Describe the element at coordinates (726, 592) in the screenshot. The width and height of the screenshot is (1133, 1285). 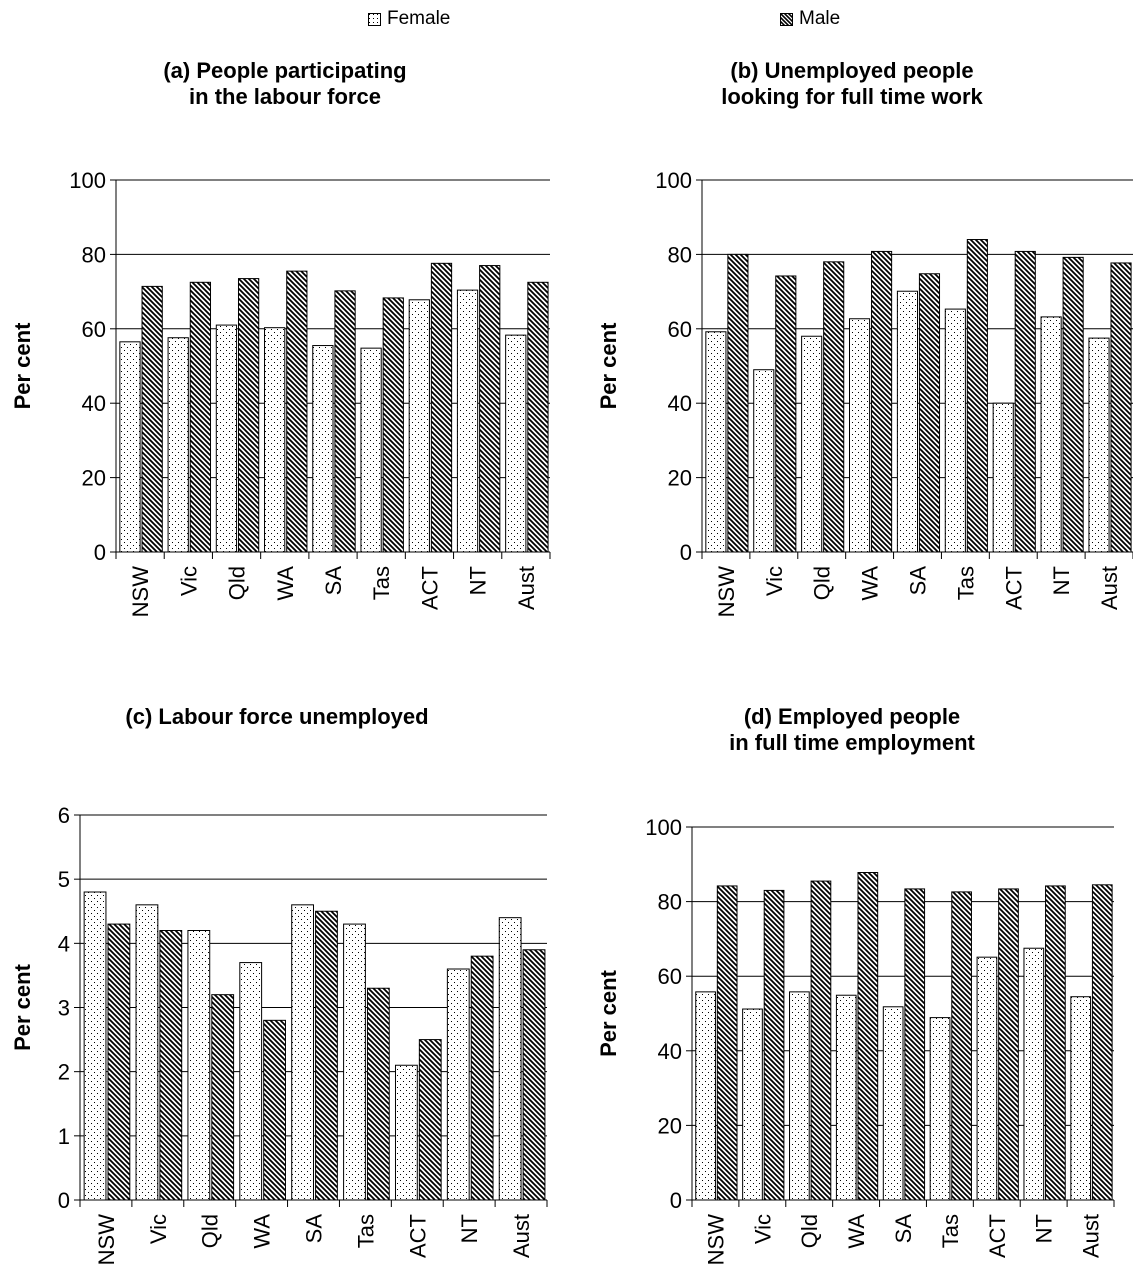
I see `x-tick-label: NSW` at that location.